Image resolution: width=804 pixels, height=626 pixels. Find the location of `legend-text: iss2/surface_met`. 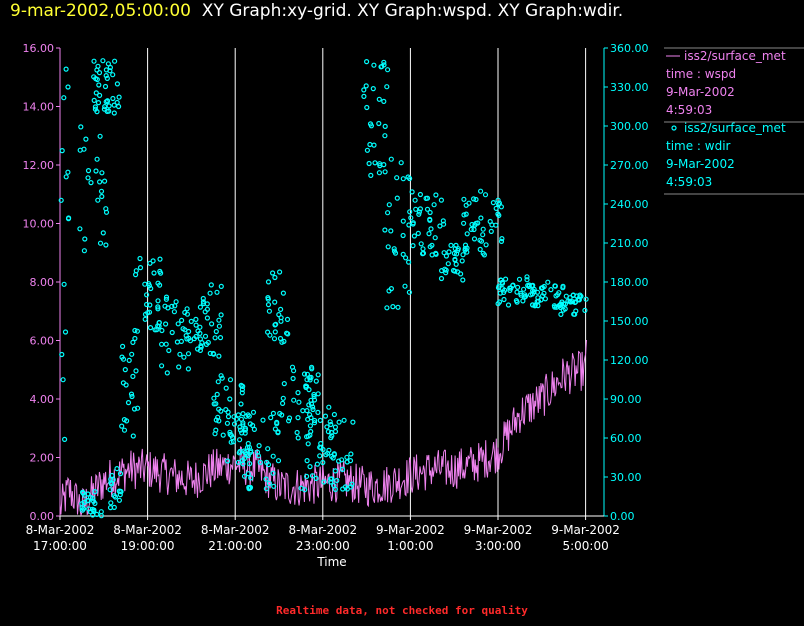

legend-text: iss2/surface_met is located at coordinates (735, 56).